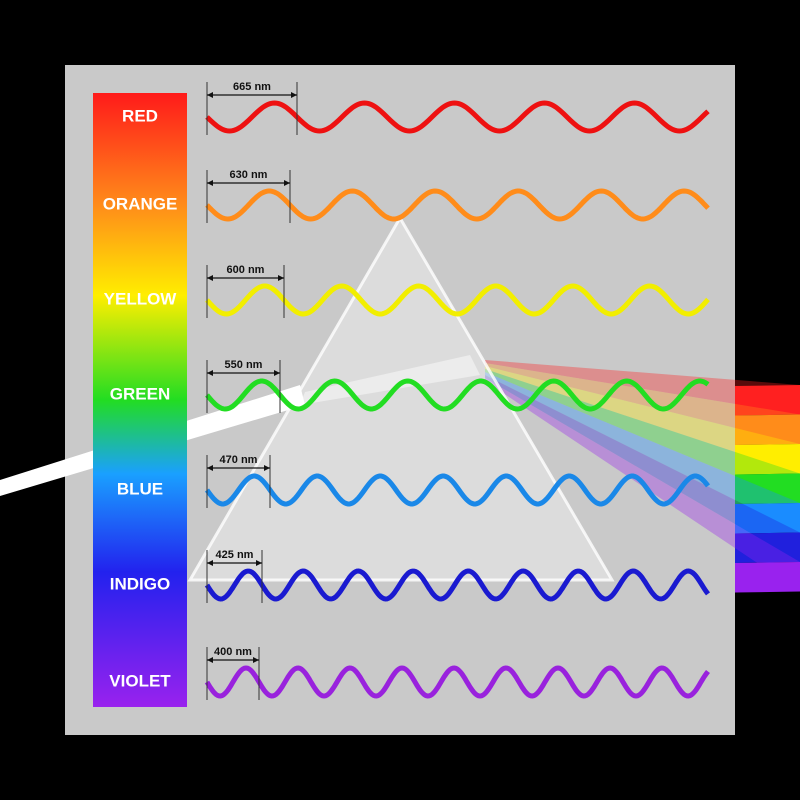 Image resolution: width=800 pixels, height=800 pixels. Describe the element at coordinates (244, 365) in the screenshot. I see `wavelength-label: 550 nm` at that location.